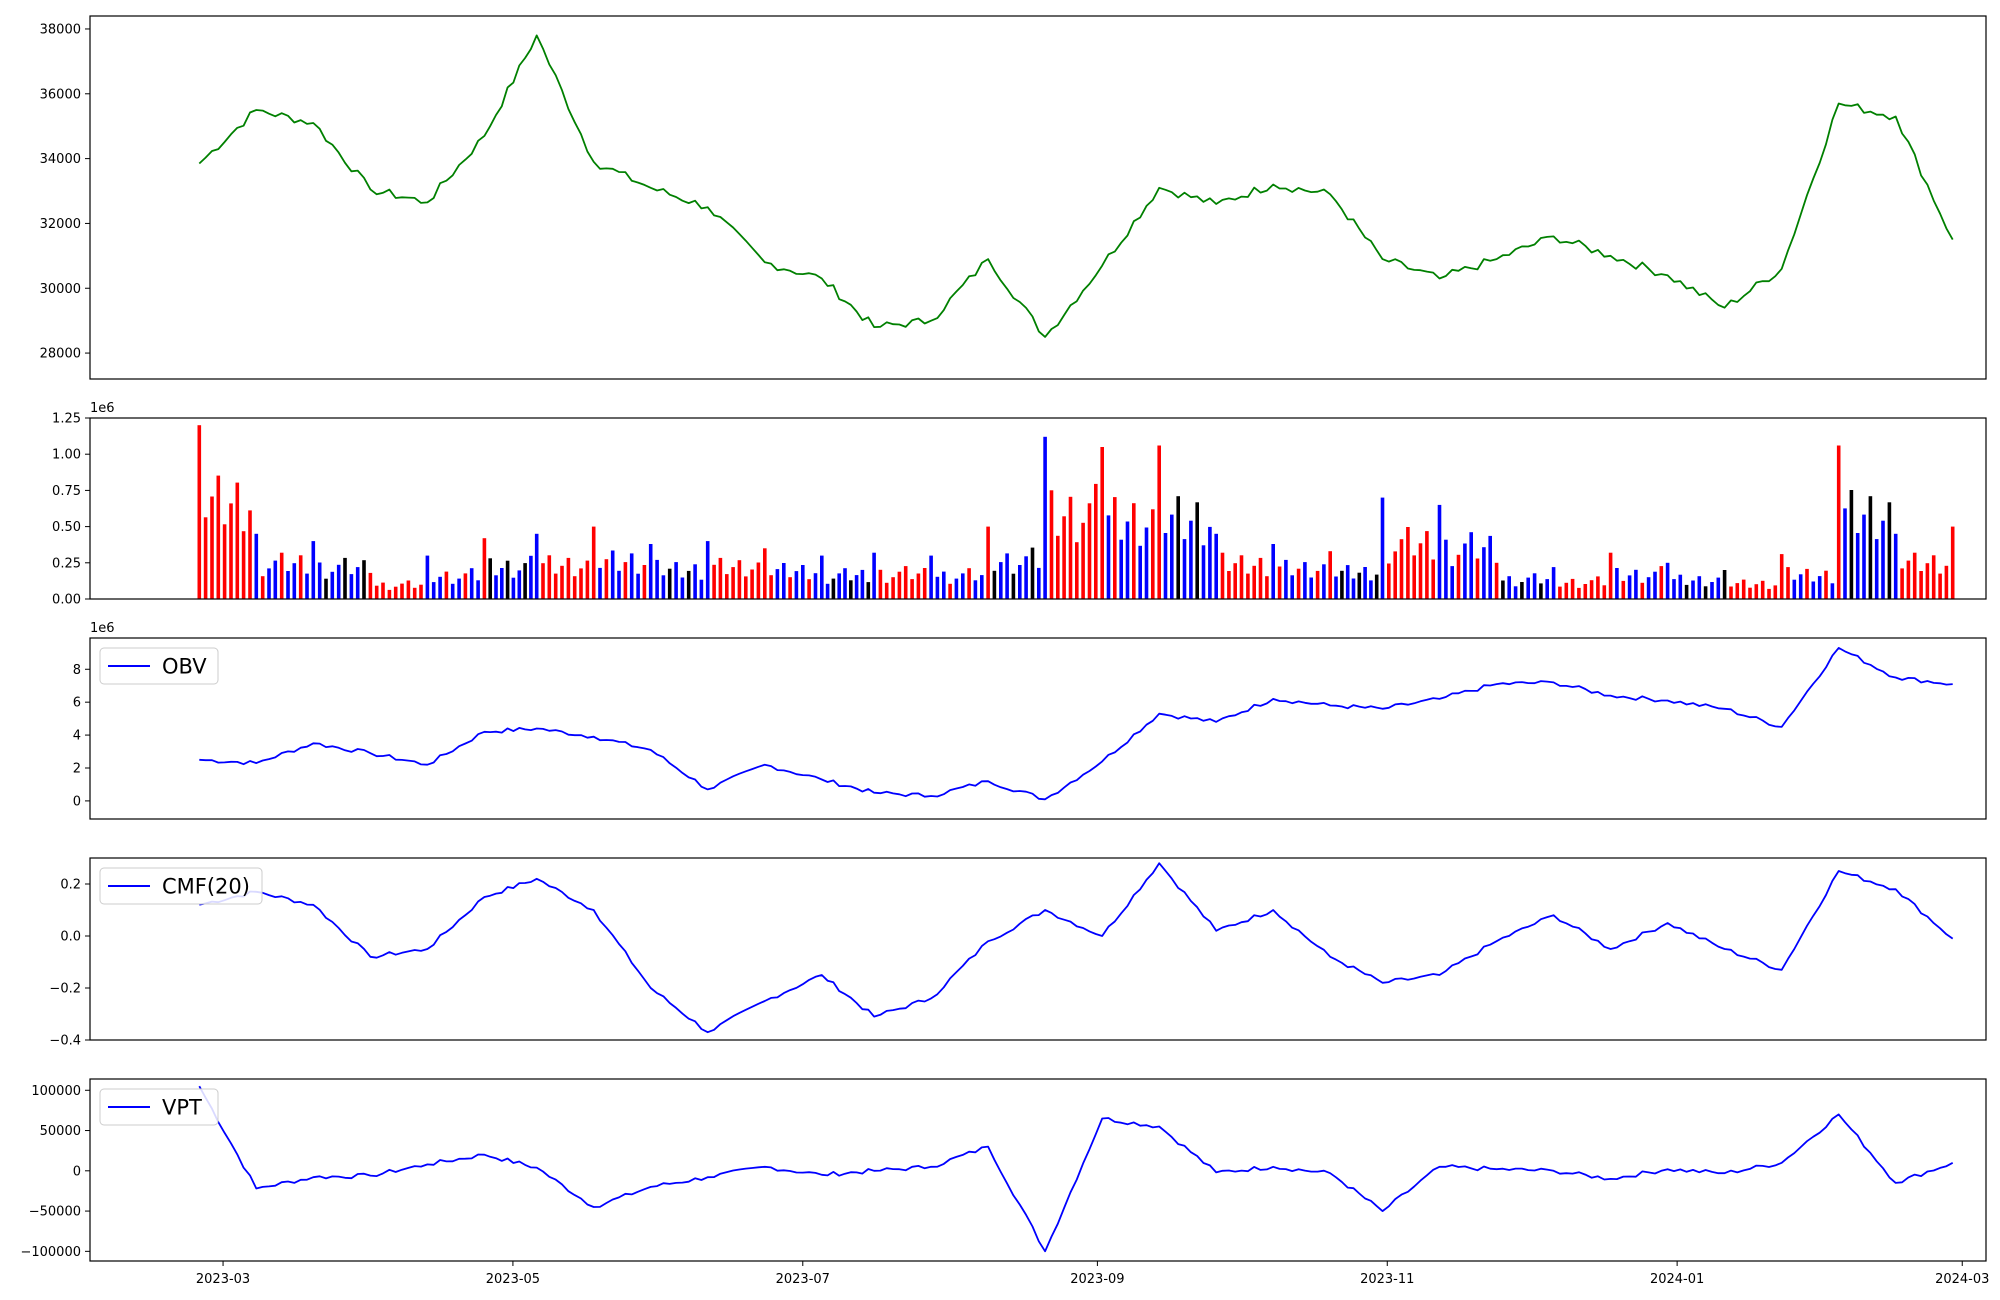 The image size is (2000, 1300). Describe the element at coordinates (66, 600) in the screenshot. I see `volume-ytick-label: 0.00` at that location.